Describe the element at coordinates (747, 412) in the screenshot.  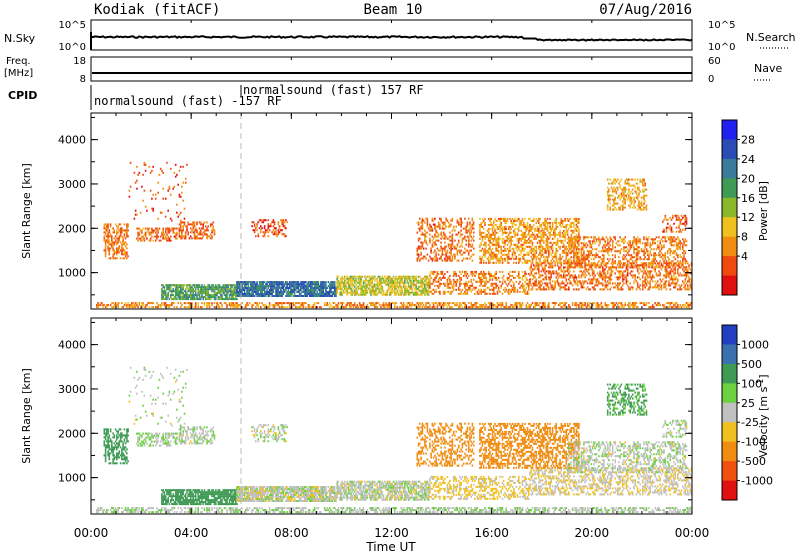
I see `velocity-colorbar: 1000 500 100 25 -25 -100 -500 -1000` at that location.